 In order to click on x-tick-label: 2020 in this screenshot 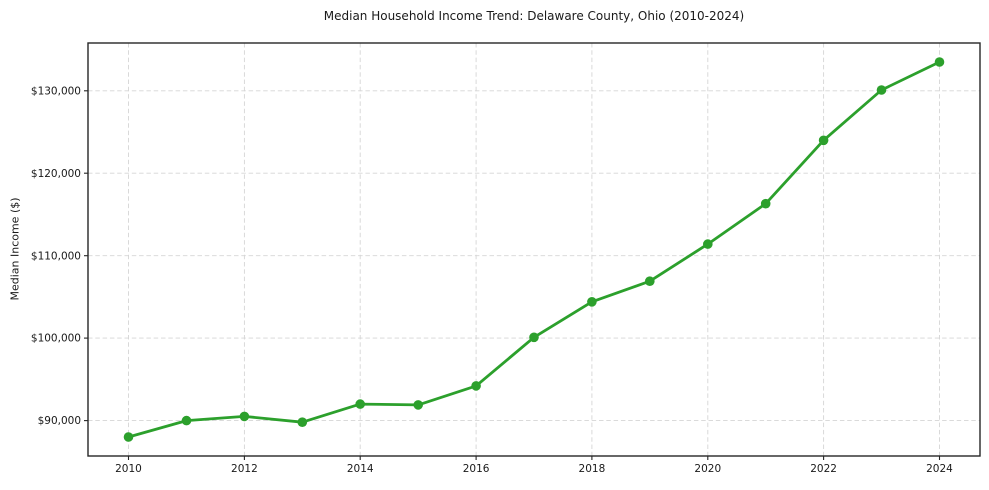, I will do `click(707, 469)`.